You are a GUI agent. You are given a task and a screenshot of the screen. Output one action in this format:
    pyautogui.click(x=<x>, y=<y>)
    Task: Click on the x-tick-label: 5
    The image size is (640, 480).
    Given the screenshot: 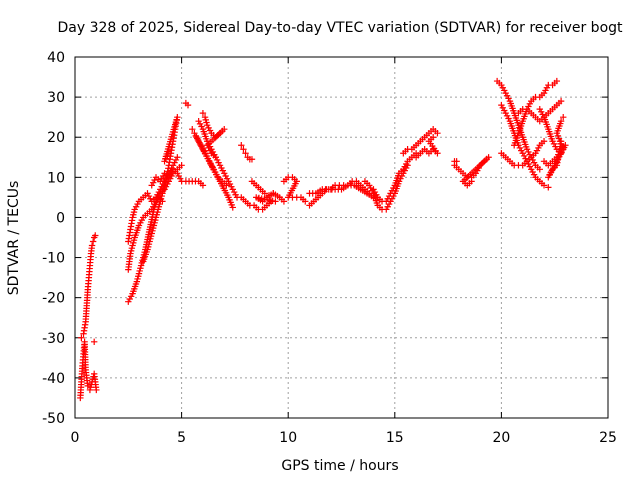 What is the action you would take?
    pyautogui.click(x=181, y=438)
    